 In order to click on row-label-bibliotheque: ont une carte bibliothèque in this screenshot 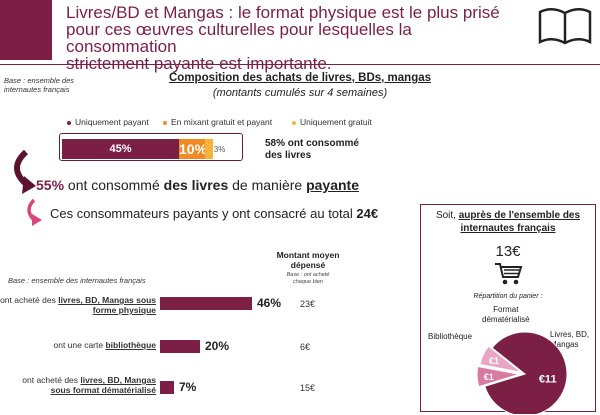, I will do `click(104, 345)`.